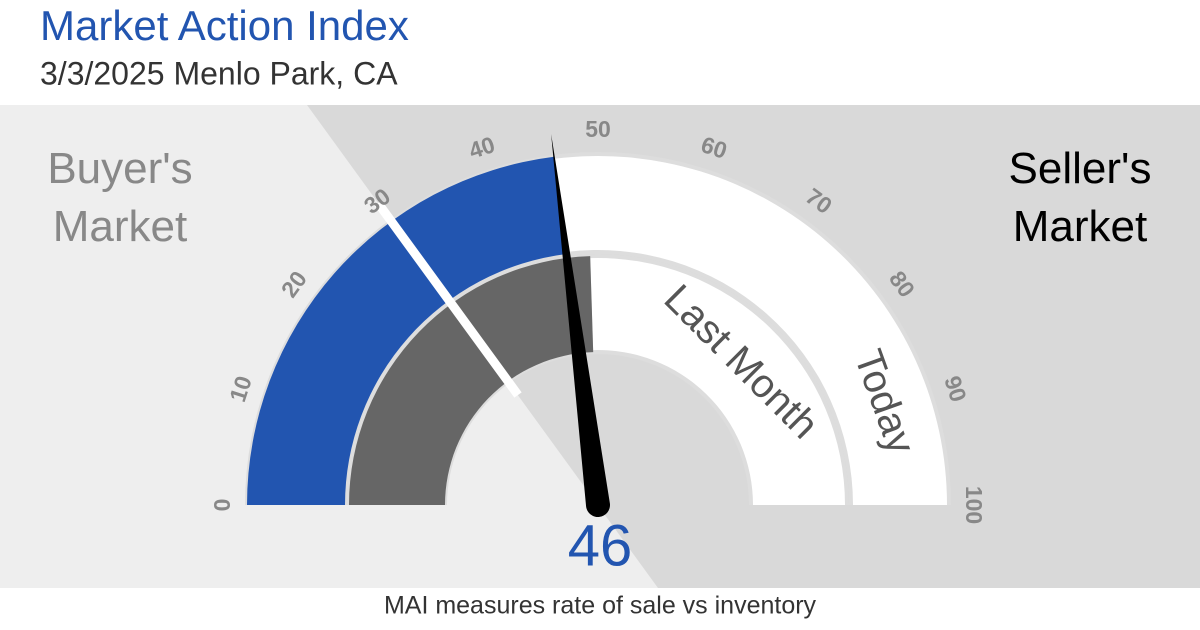 The width and height of the screenshot is (1200, 630). I want to click on separator, so click(448, 299).